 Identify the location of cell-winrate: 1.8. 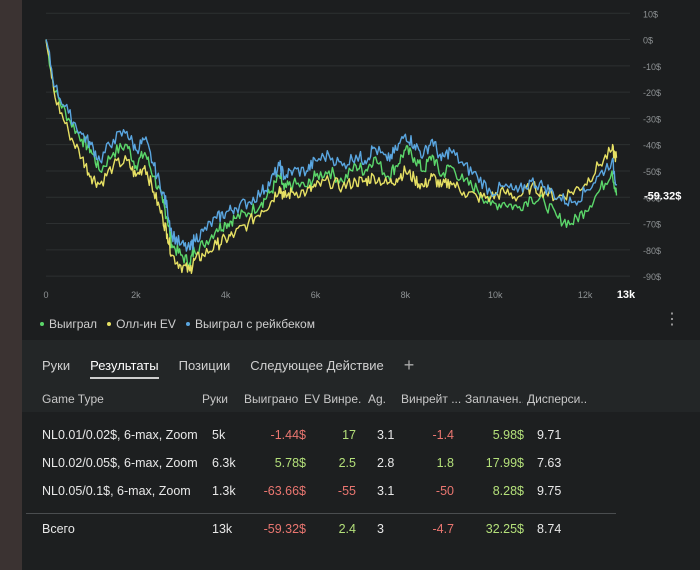
(445, 463).